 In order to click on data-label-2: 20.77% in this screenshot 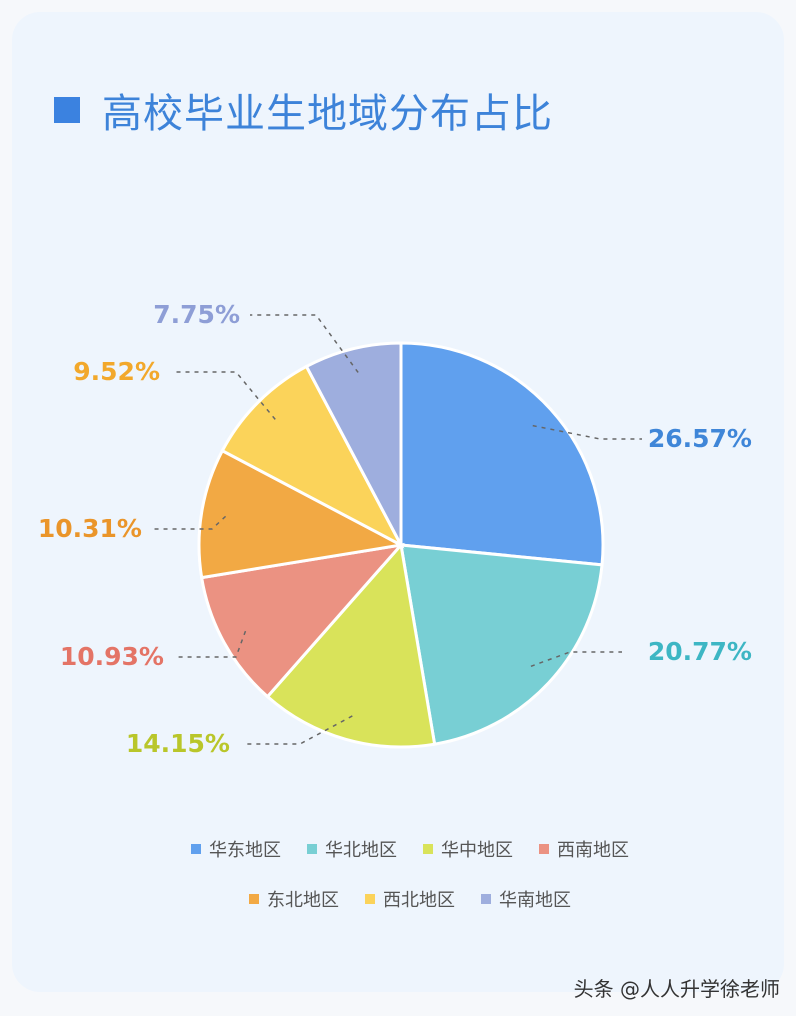, I will do `click(700, 651)`.